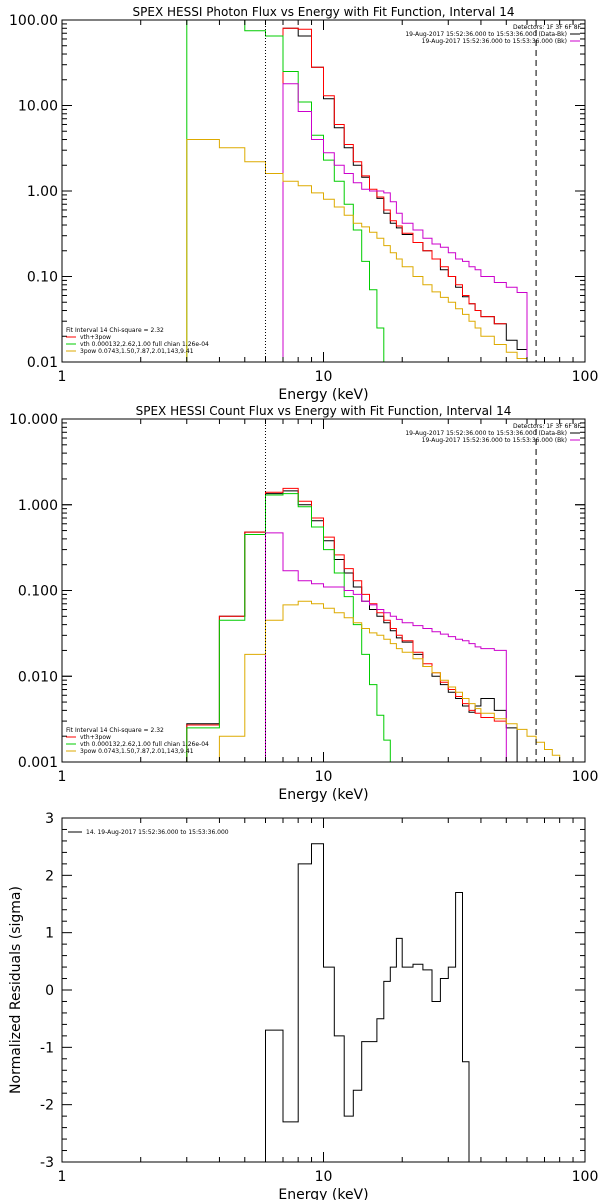  What do you see at coordinates (33, 21) in the screenshot?
I see `y-tick-label: 100.00` at bounding box center [33, 21].